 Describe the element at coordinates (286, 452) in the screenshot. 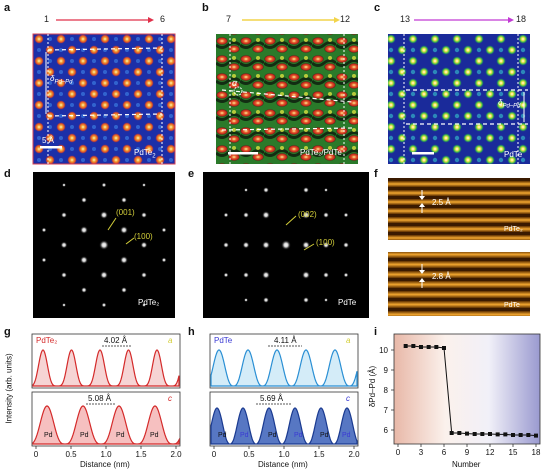

I see `h-x-ticks: 0 0.5 1.0 1.5 2.0` at that location.